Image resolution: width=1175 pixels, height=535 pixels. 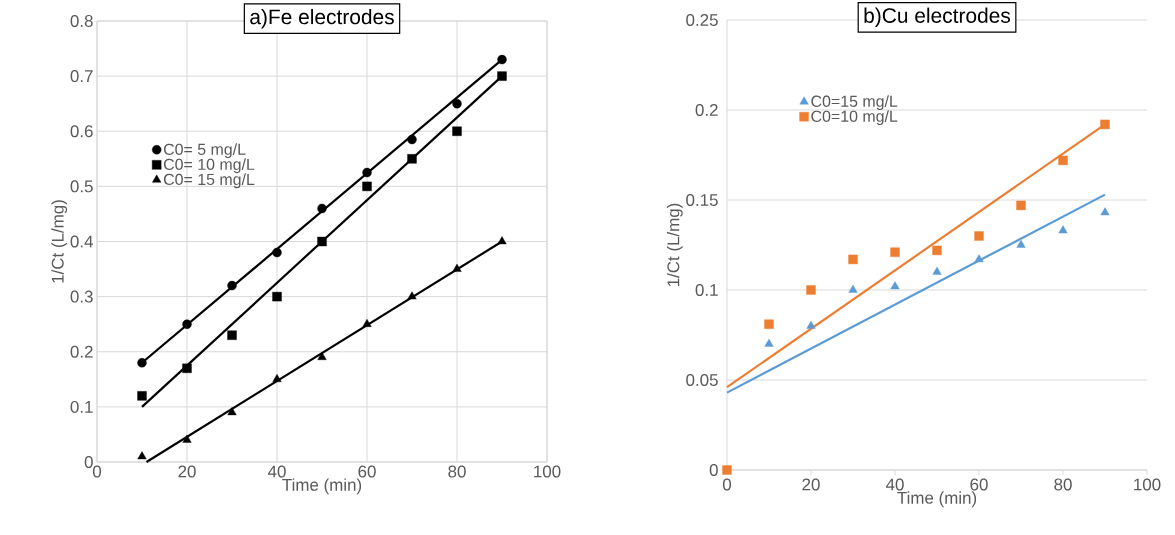 What do you see at coordinates (81, 76) in the screenshot?
I see `y-tick-label: 0.7` at bounding box center [81, 76].